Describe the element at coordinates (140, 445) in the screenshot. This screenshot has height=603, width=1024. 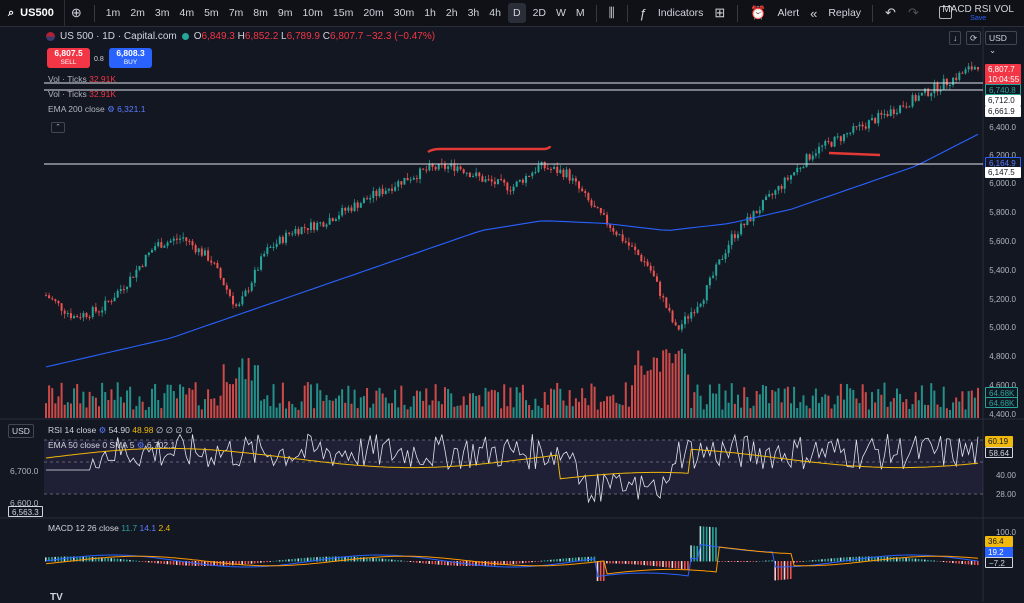
I see `settings-icon: ⚙` at that location.